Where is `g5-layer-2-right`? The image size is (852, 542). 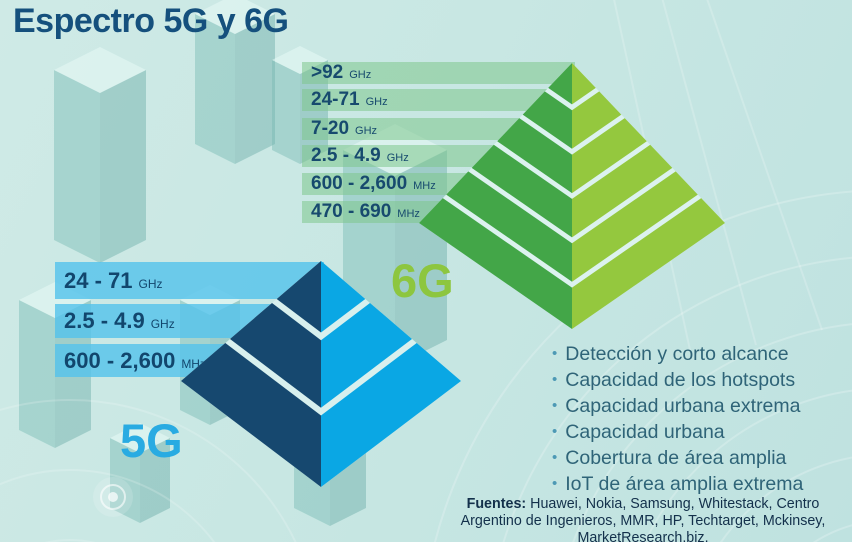 g5-layer-2-right is located at coordinates (391, 415).